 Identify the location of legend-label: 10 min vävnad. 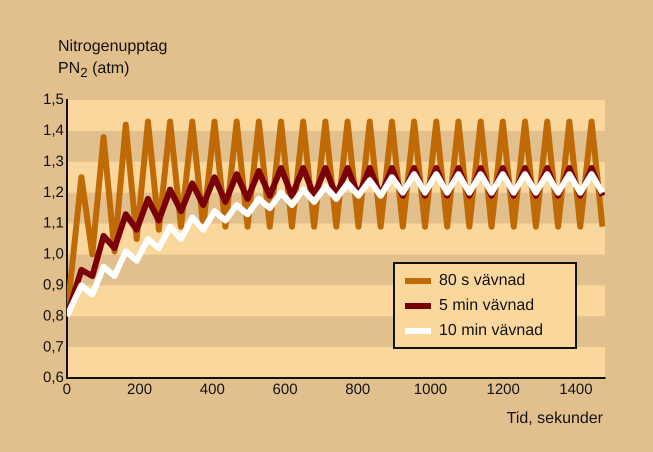
(491, 331).